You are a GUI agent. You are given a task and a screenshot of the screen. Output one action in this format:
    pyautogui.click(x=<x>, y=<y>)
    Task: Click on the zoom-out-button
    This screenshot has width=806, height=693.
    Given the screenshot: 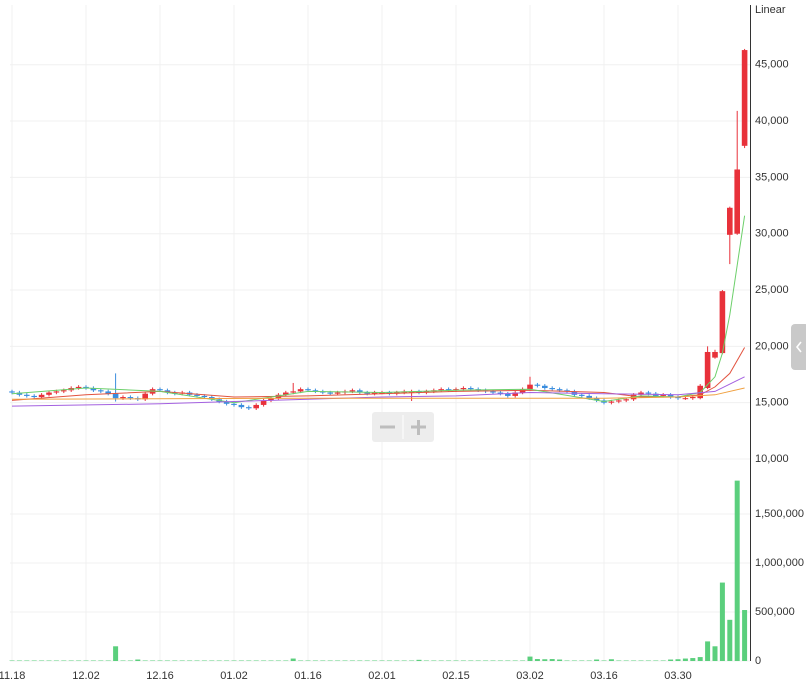 What is the action you would take?
    pyautogui.click(x=387, y=427)
    